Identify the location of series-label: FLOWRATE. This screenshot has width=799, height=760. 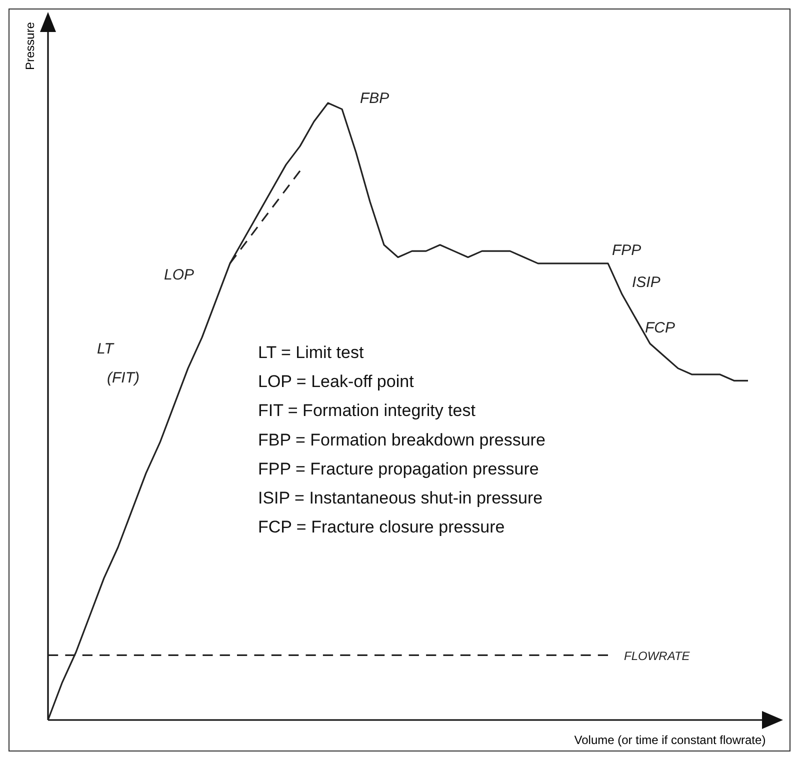
(657, 656).